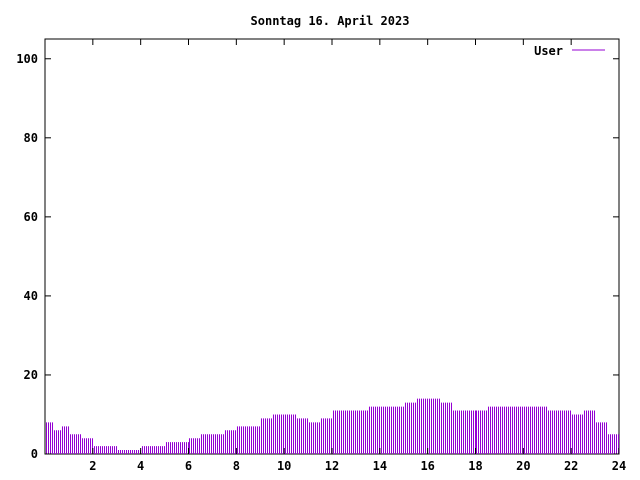 This screenshot has width=640, height=480. What do you see at coordinates (284, 466) in the screenshot?
I see `x-tick-label: 10` at bounding box center [284, 466].